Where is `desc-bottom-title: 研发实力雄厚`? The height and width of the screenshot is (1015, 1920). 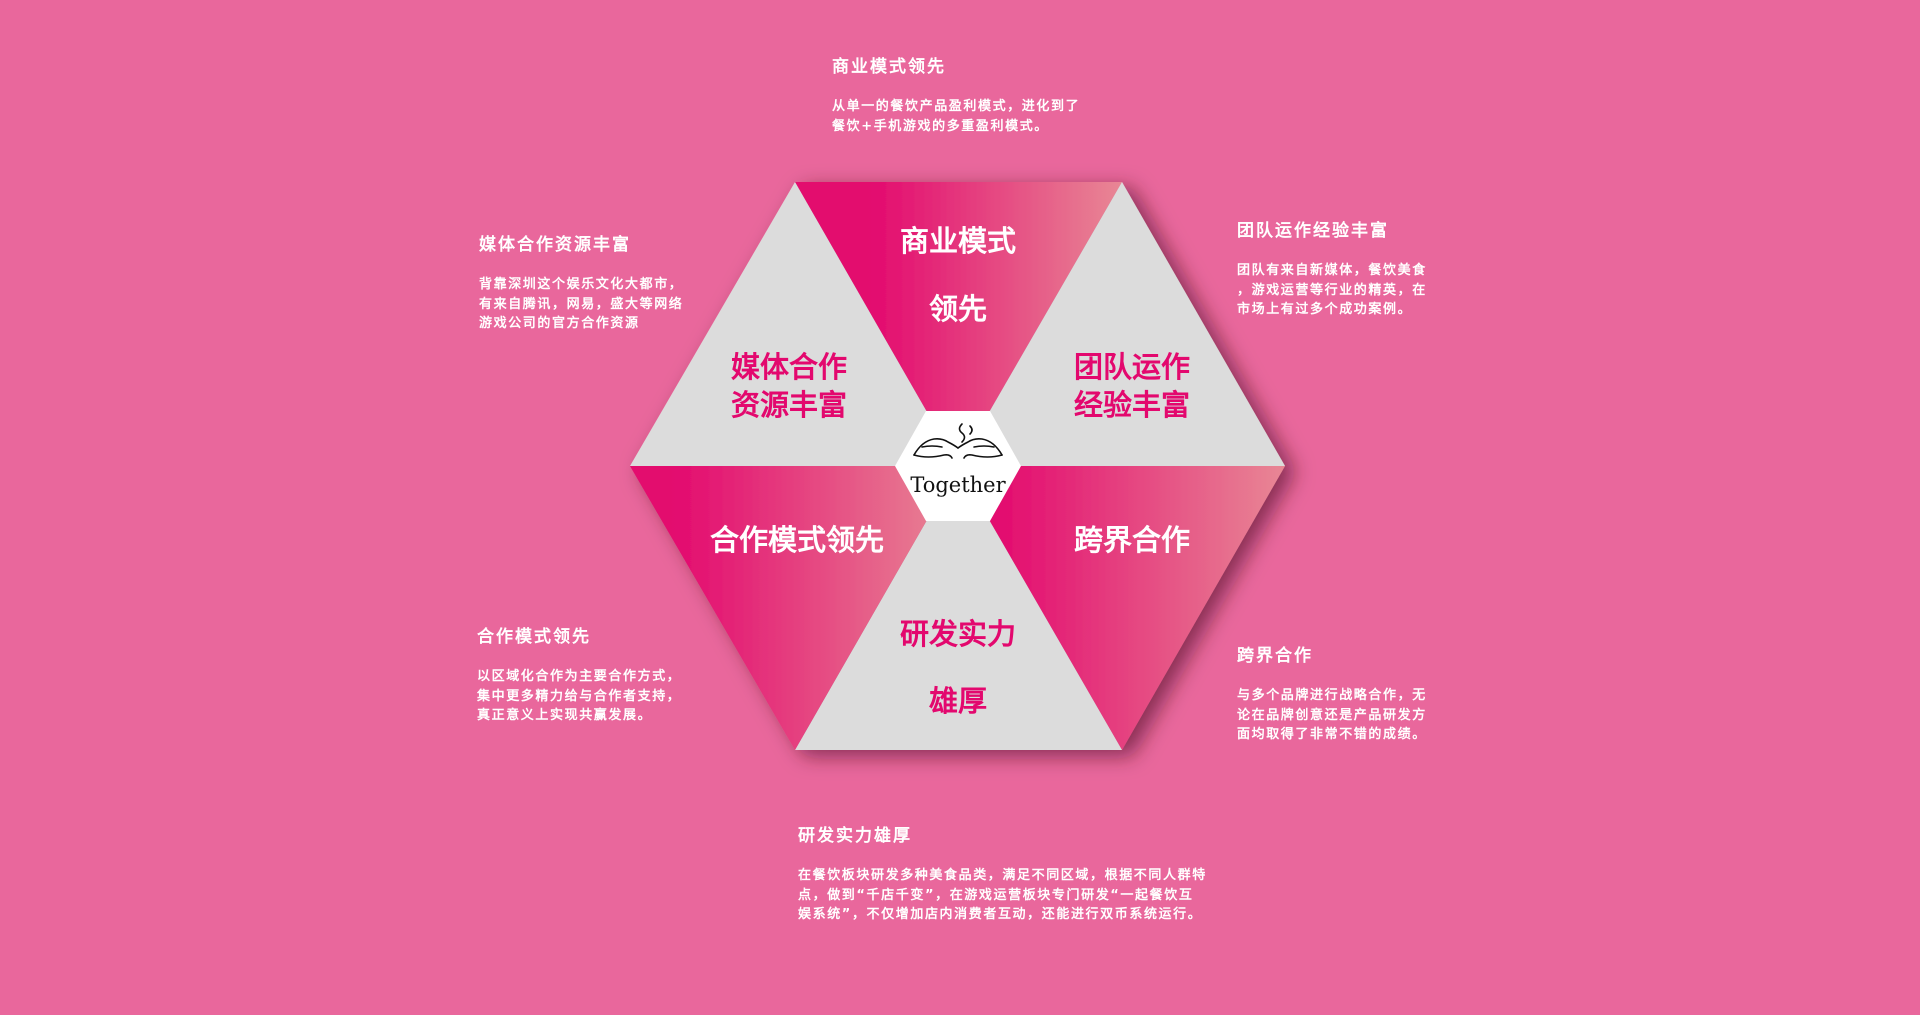
desc-bottom-title: 研发实力雄厚 is located at coordinates (855, 836).